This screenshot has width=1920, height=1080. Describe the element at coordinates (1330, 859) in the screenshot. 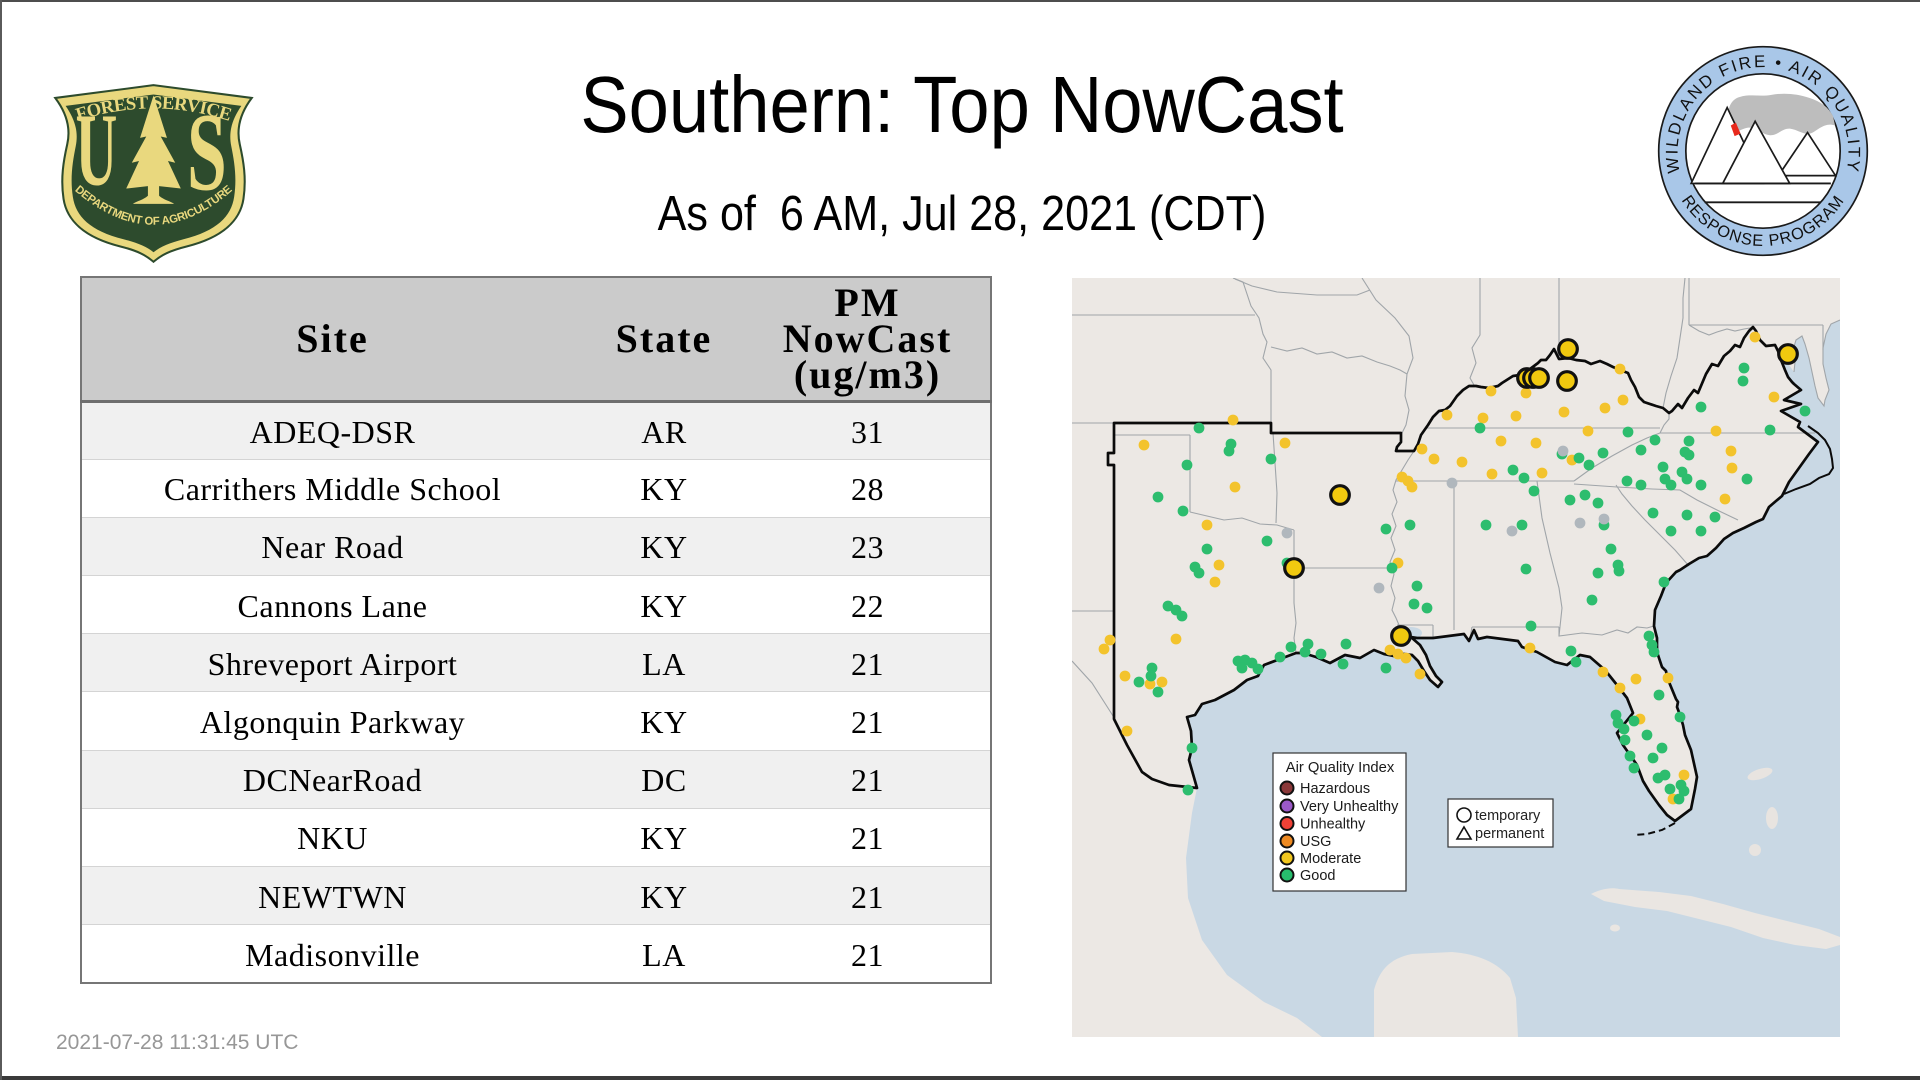

I see `svg-text: Moderate` at that location.